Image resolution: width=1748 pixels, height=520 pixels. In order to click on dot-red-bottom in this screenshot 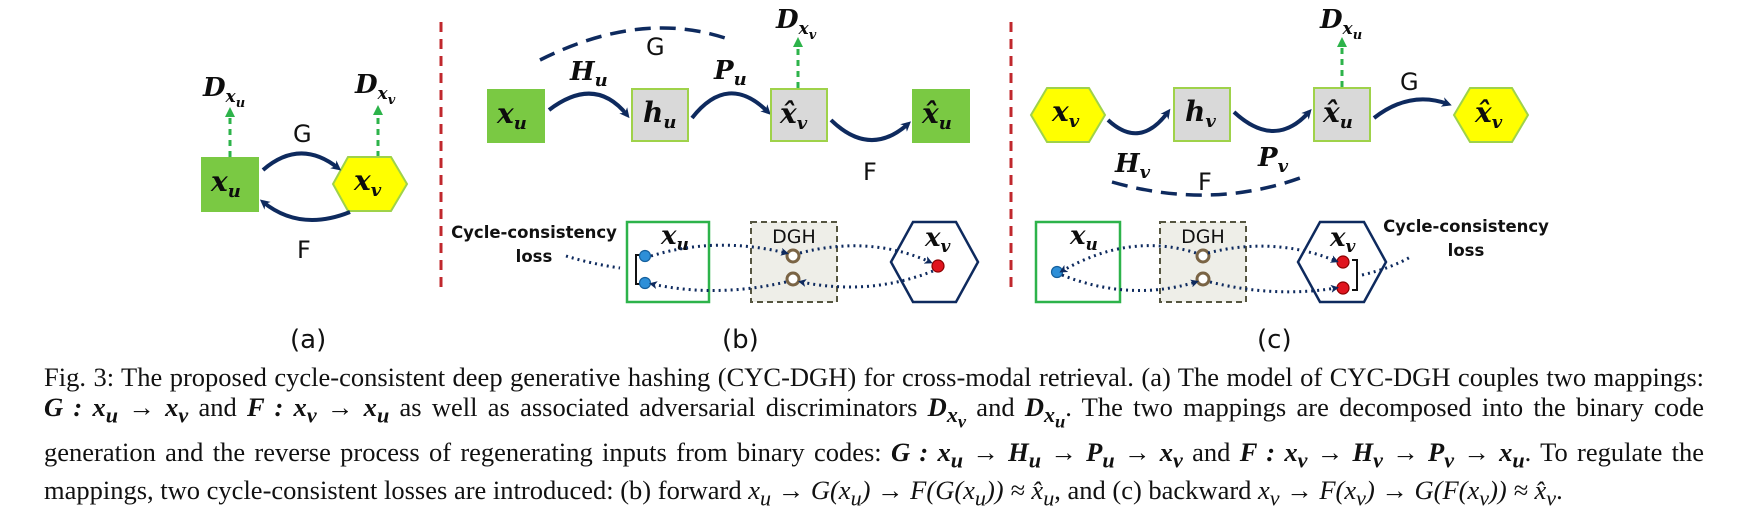, I will do `click(1343, 288)`.